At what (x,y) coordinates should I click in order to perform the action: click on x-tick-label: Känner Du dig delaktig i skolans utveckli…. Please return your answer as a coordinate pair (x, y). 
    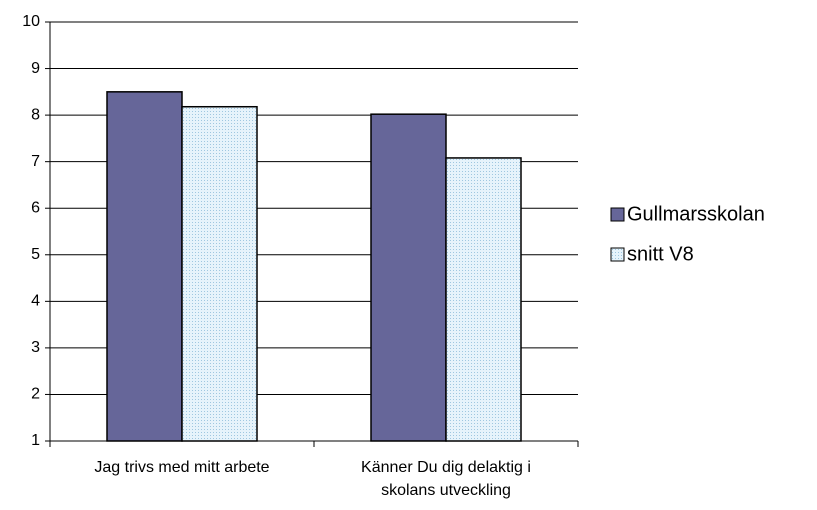
    Looking at the image, I should click on (446, 479).